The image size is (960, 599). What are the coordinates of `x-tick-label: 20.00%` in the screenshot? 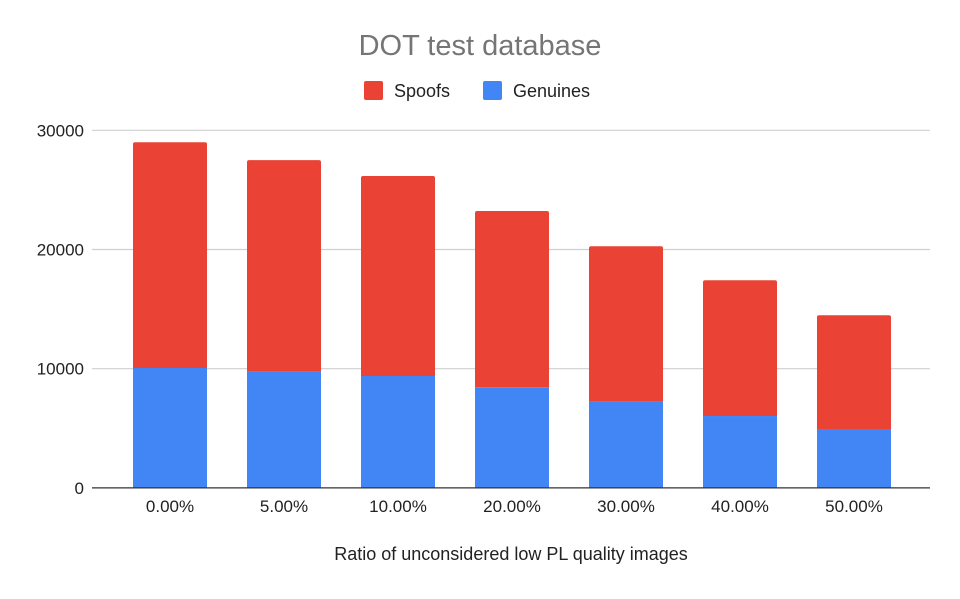 It's located at (512, 506).